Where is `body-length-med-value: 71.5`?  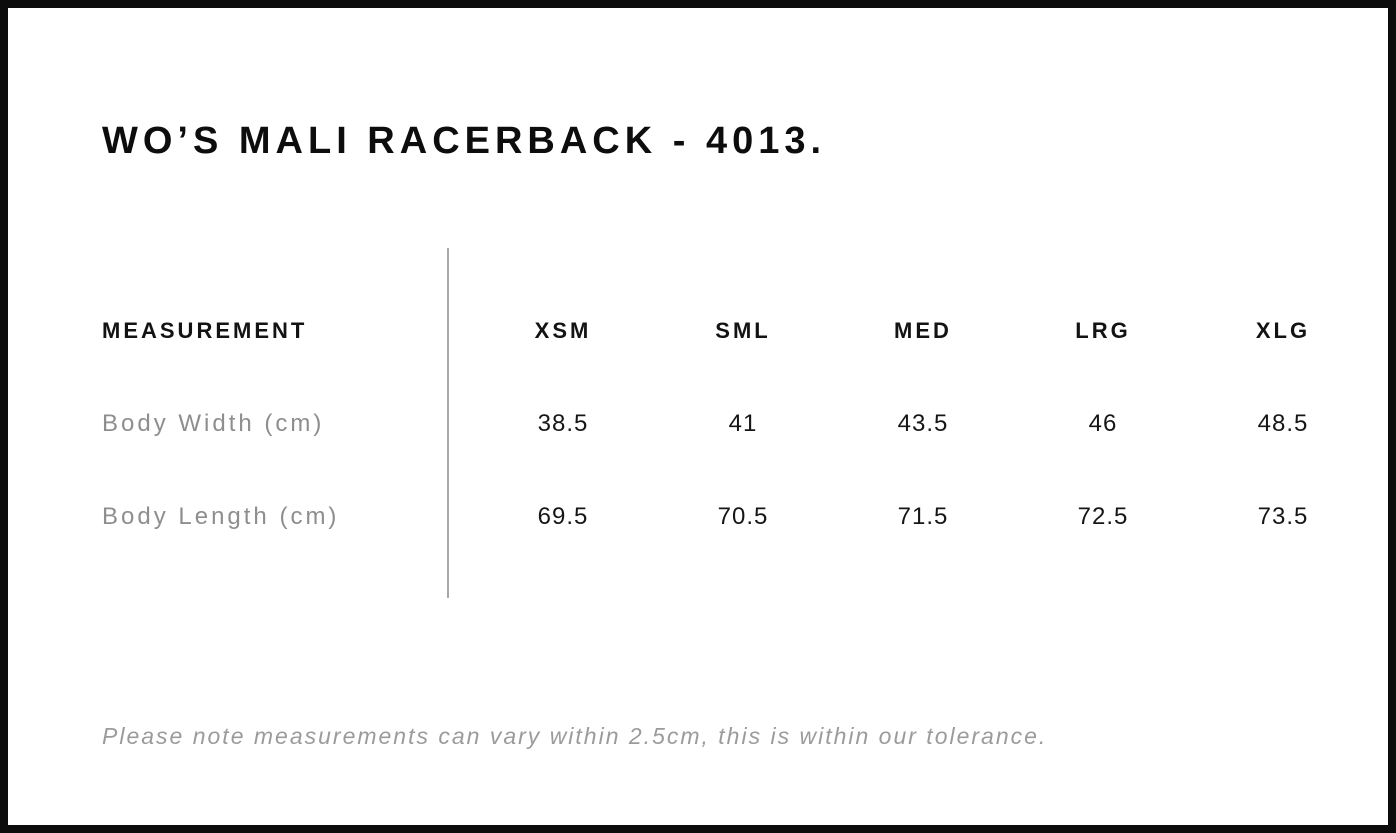
body-length-med-value: 71.5 is located at coordinates (923, 516).